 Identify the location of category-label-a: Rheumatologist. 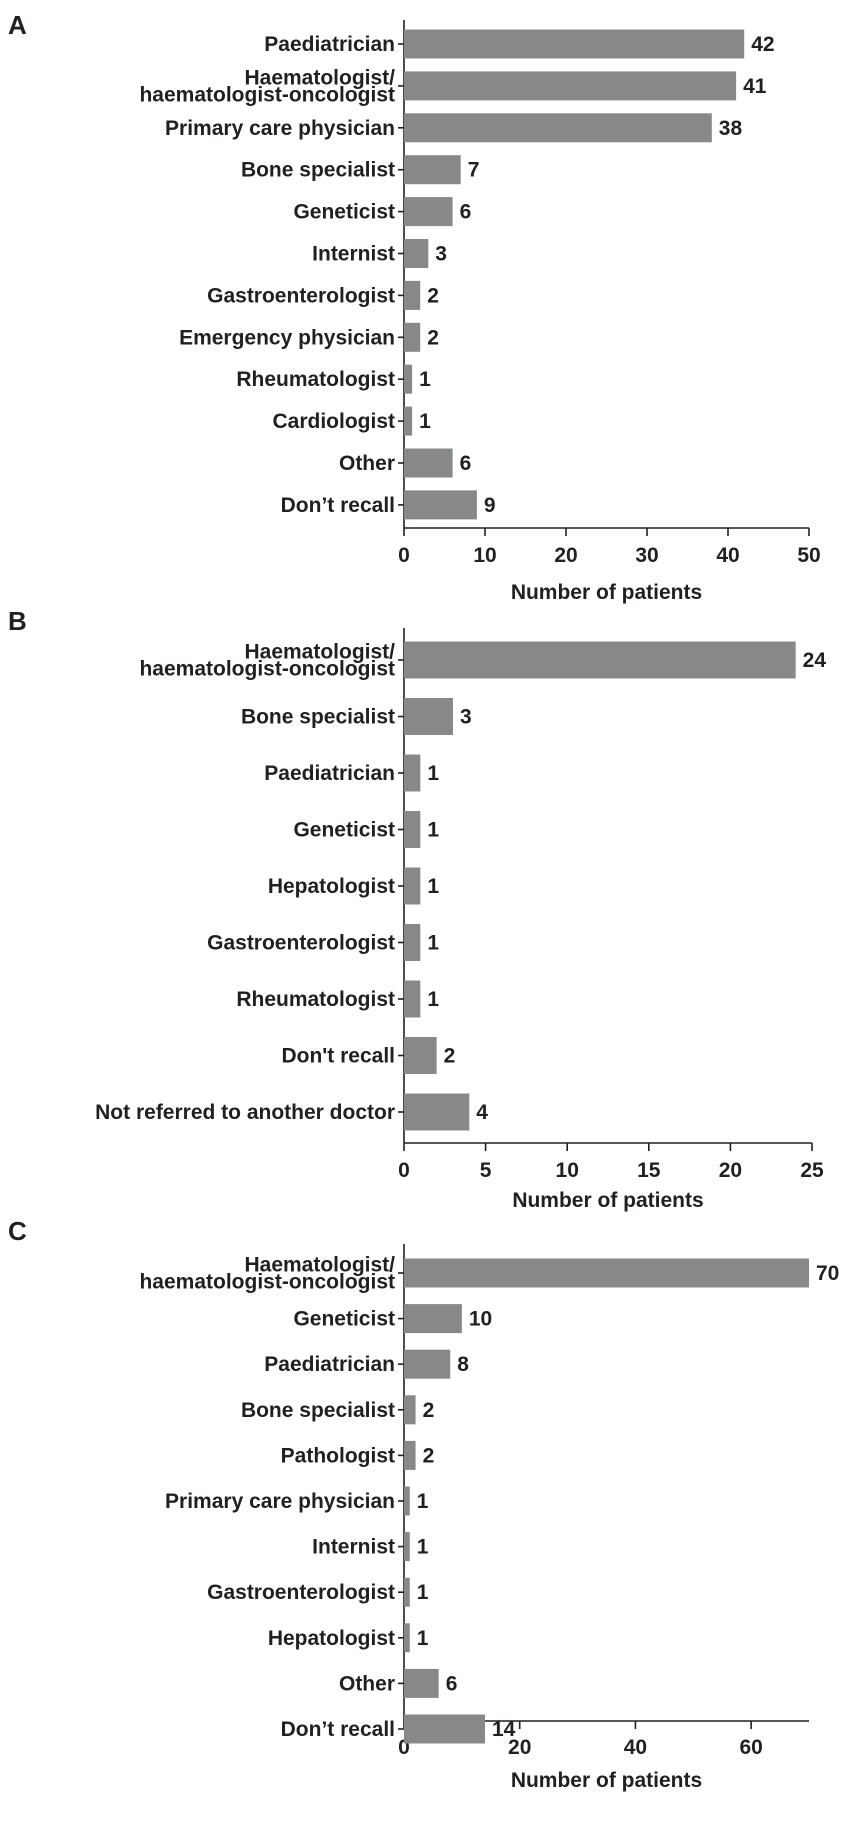
(315, 379).